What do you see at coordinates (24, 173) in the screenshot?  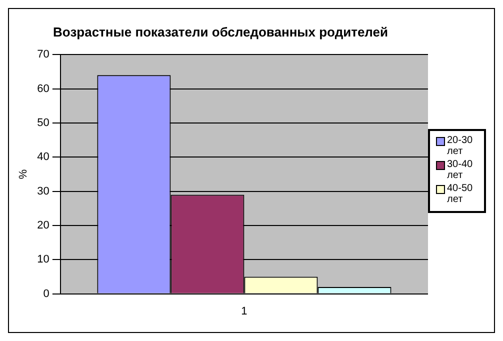 I see `y-axis-title: %` at bounding box center [24, 173].